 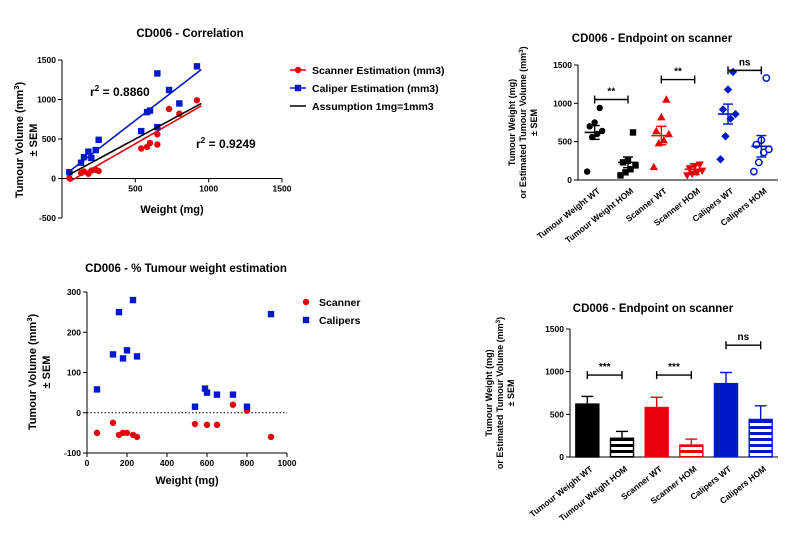 What do you see at coordinates (500, 318) in the screenshot?
I see `endpoint-bar-y-label-b-close: )` at bounding box center [500, 318].